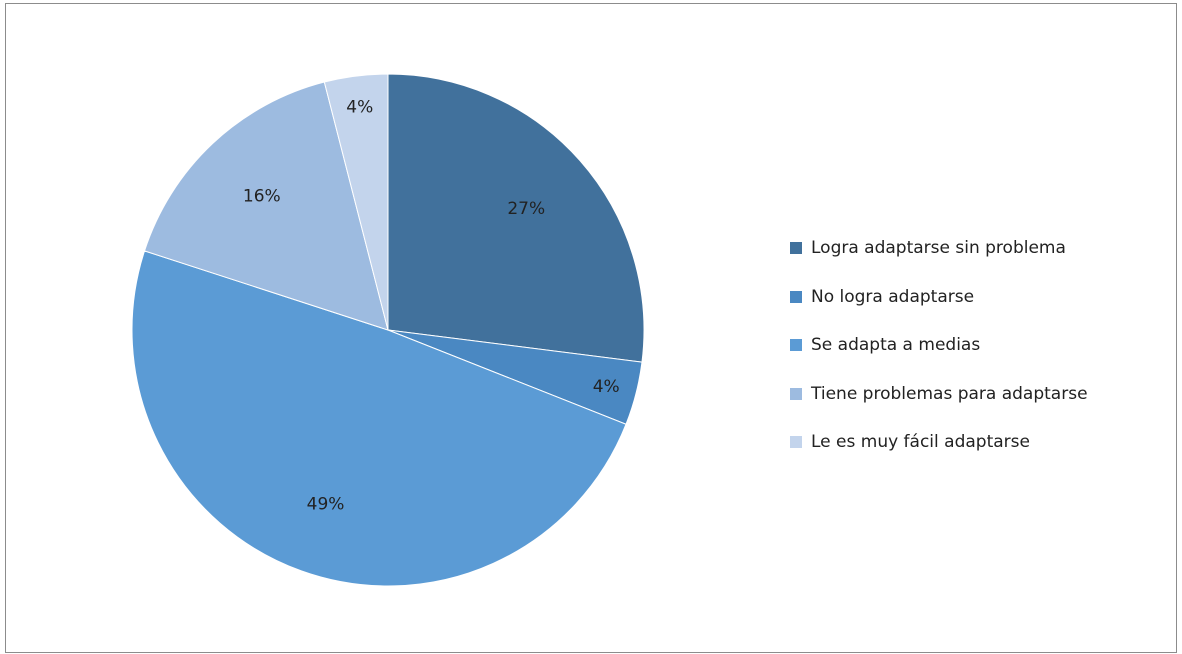 The width and height of the screenshot is (1182, 654). I want to click on legend-item-4: Le es muy fácil adaptarse, so click(939, 442).